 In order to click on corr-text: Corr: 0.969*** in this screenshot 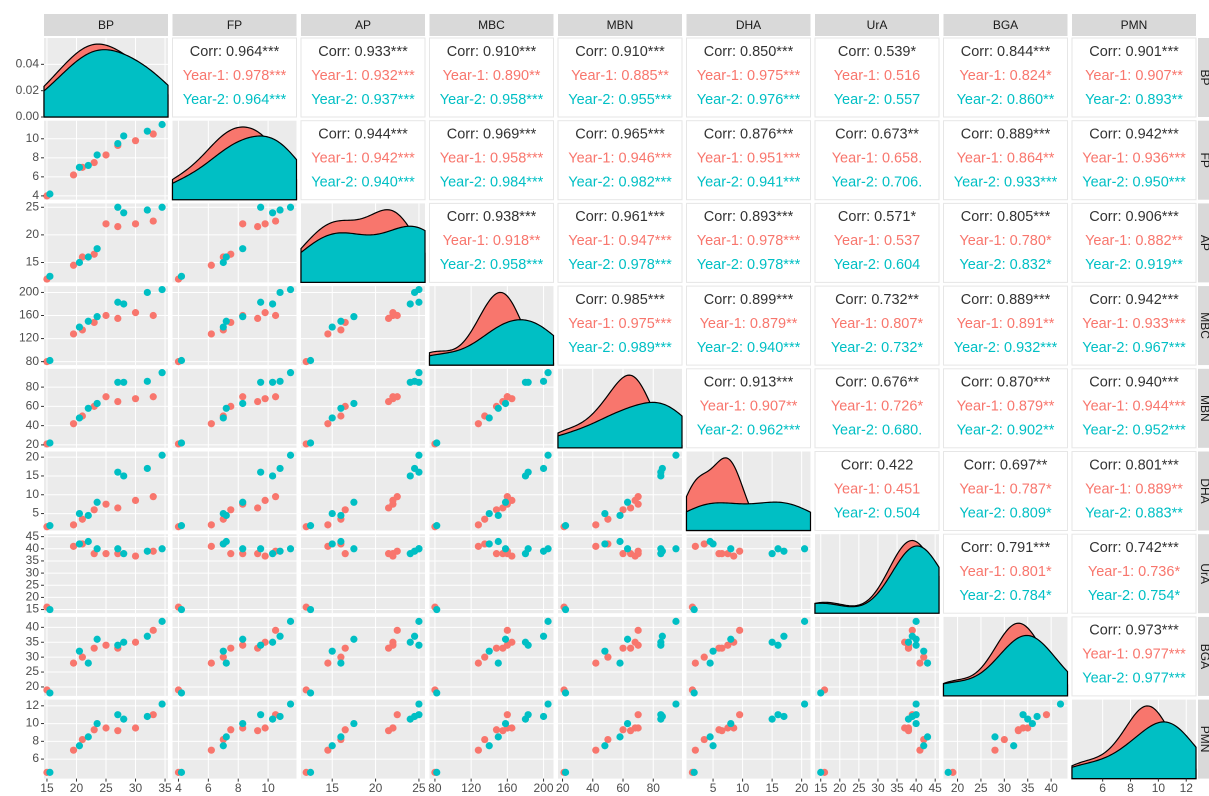, I will do `click(492, 135)`.